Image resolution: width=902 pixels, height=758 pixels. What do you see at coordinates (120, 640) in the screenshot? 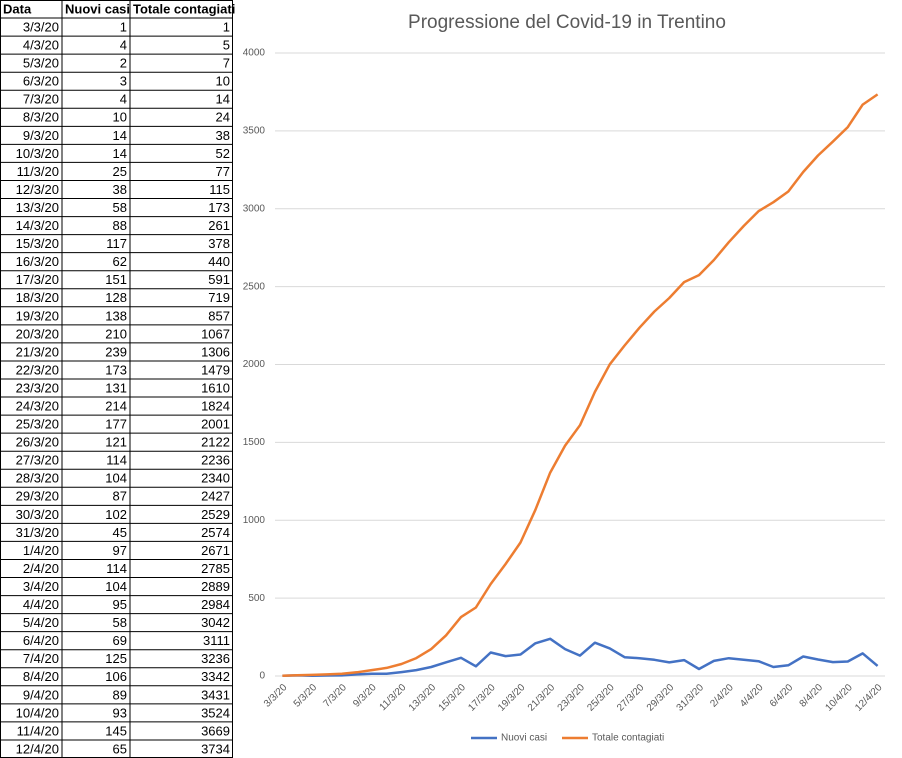
I see `value-cell: 69` at bounding box center [120, 640].